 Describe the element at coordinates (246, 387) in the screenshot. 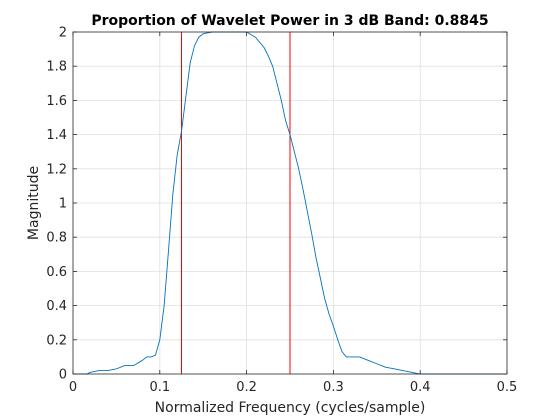

I see `x-tick-label: 0.2` at that location.